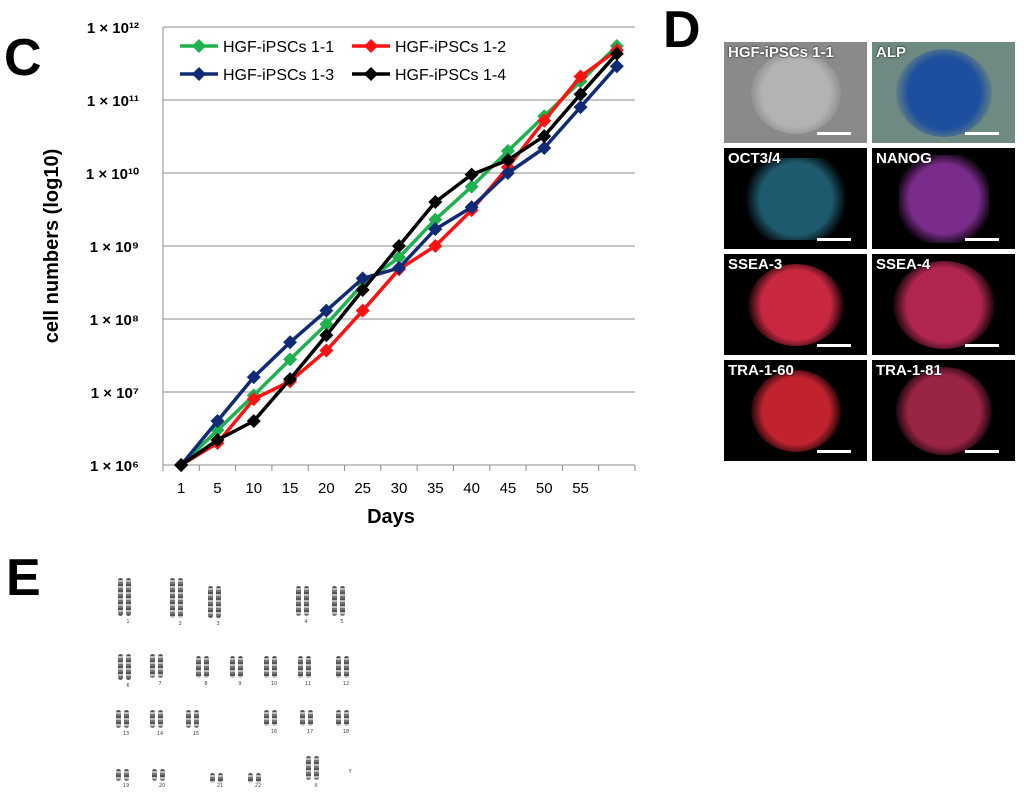 The height and width of the screenshot is (807, 1024). Describe the element at coordinates (126, 734) in the screenshot. I see `chromosome-number: 13` at that location.